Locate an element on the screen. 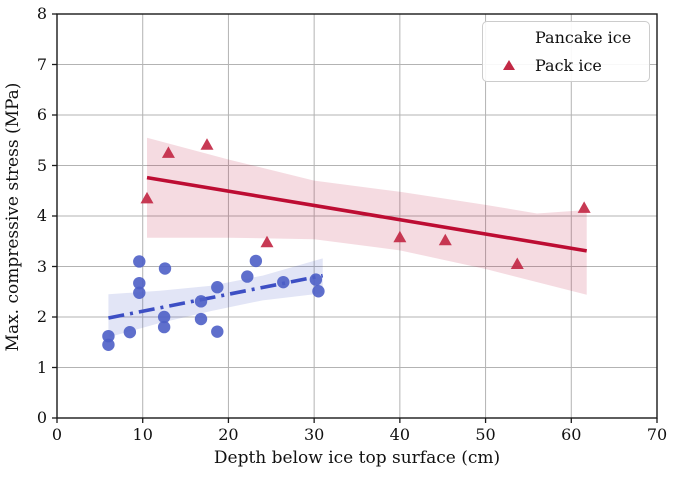 The image size is (680, 480). pack-ice-triangle-icon is located at coordinates (509, 65).